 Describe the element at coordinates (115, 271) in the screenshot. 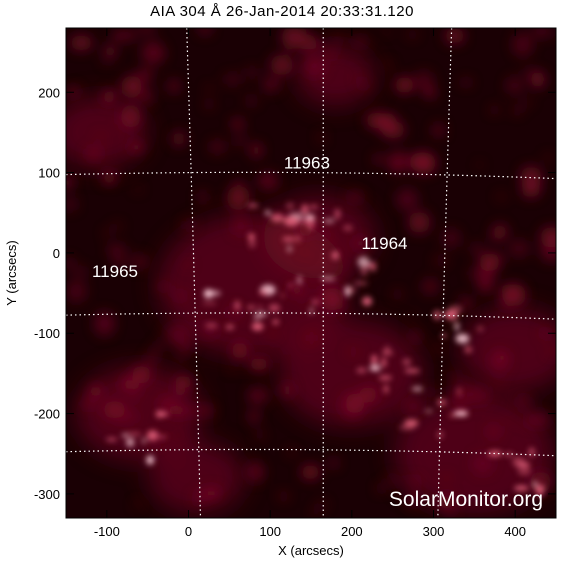

I see `active-region-label: 11965` at that location.